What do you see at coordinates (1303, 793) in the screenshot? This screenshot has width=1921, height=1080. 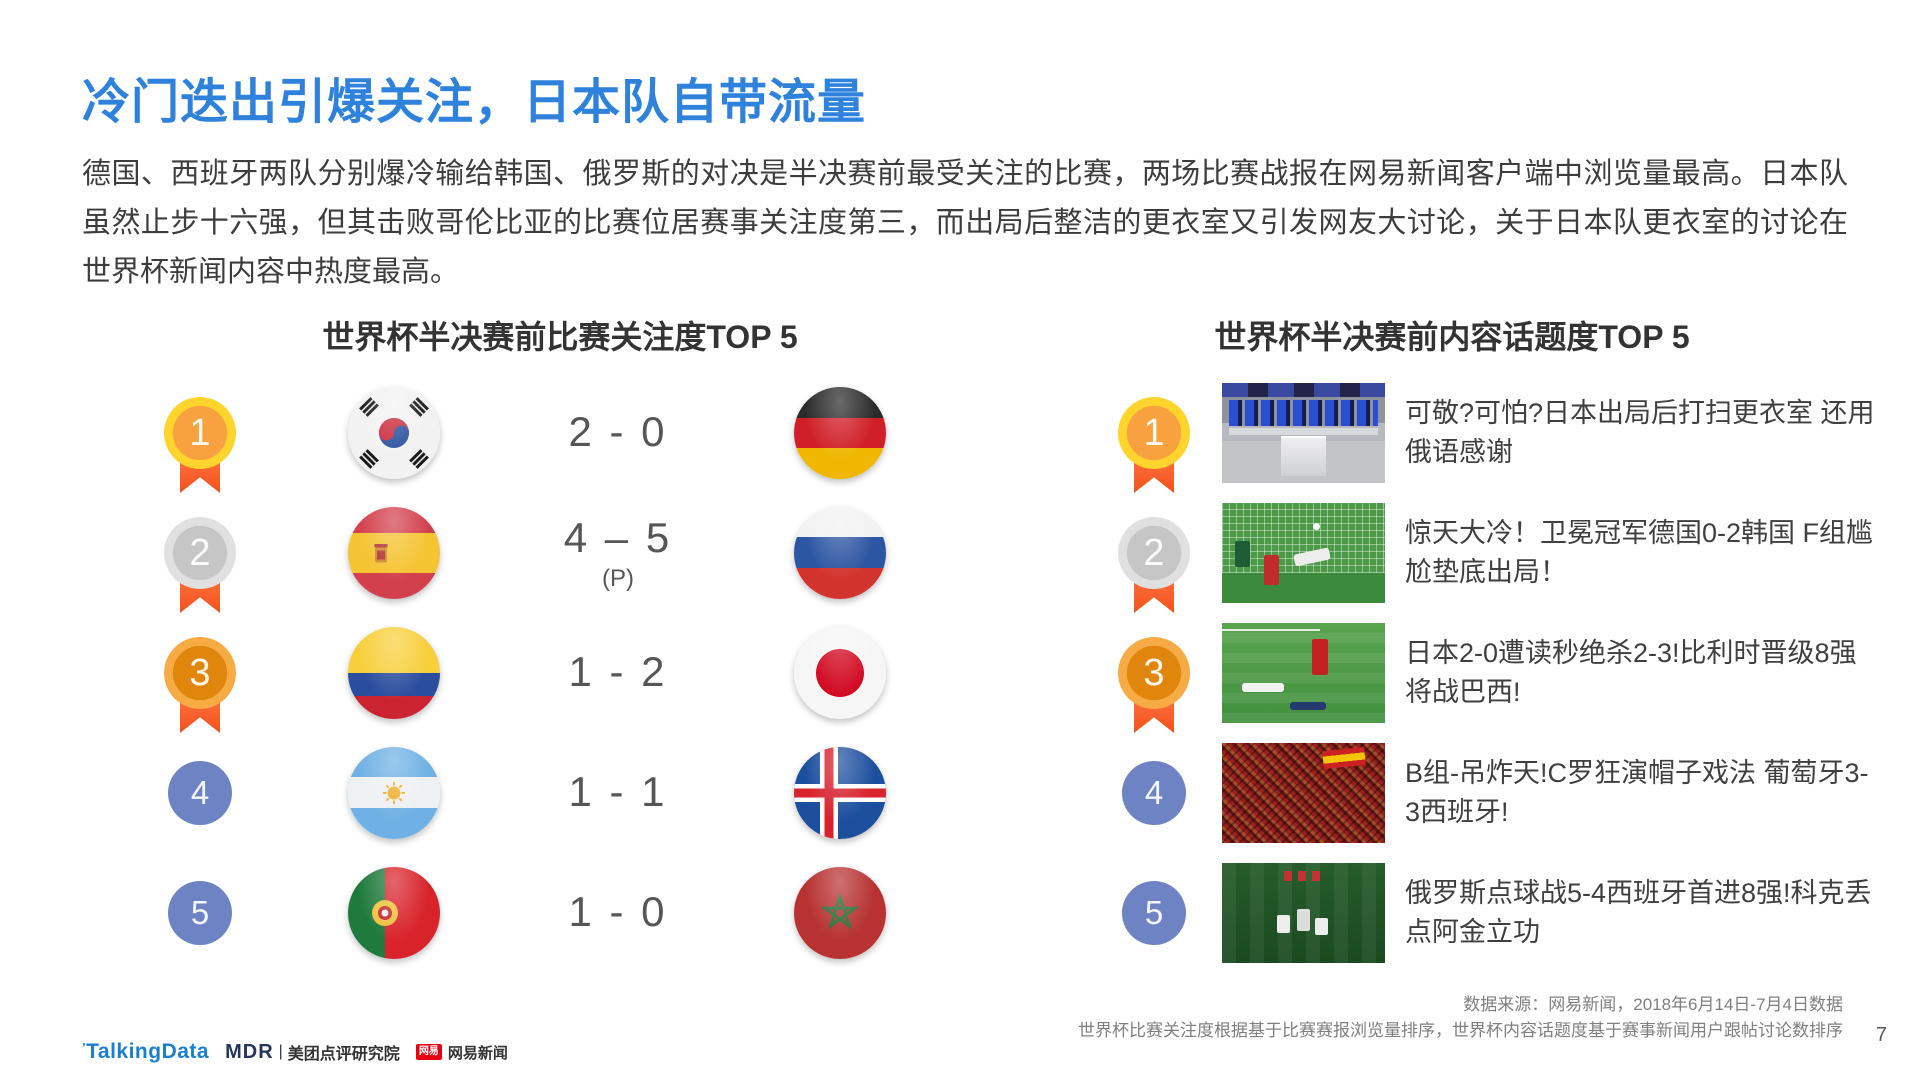 I see `news-thumbnail-fans-crowd` at bounding box center [1303, 793].